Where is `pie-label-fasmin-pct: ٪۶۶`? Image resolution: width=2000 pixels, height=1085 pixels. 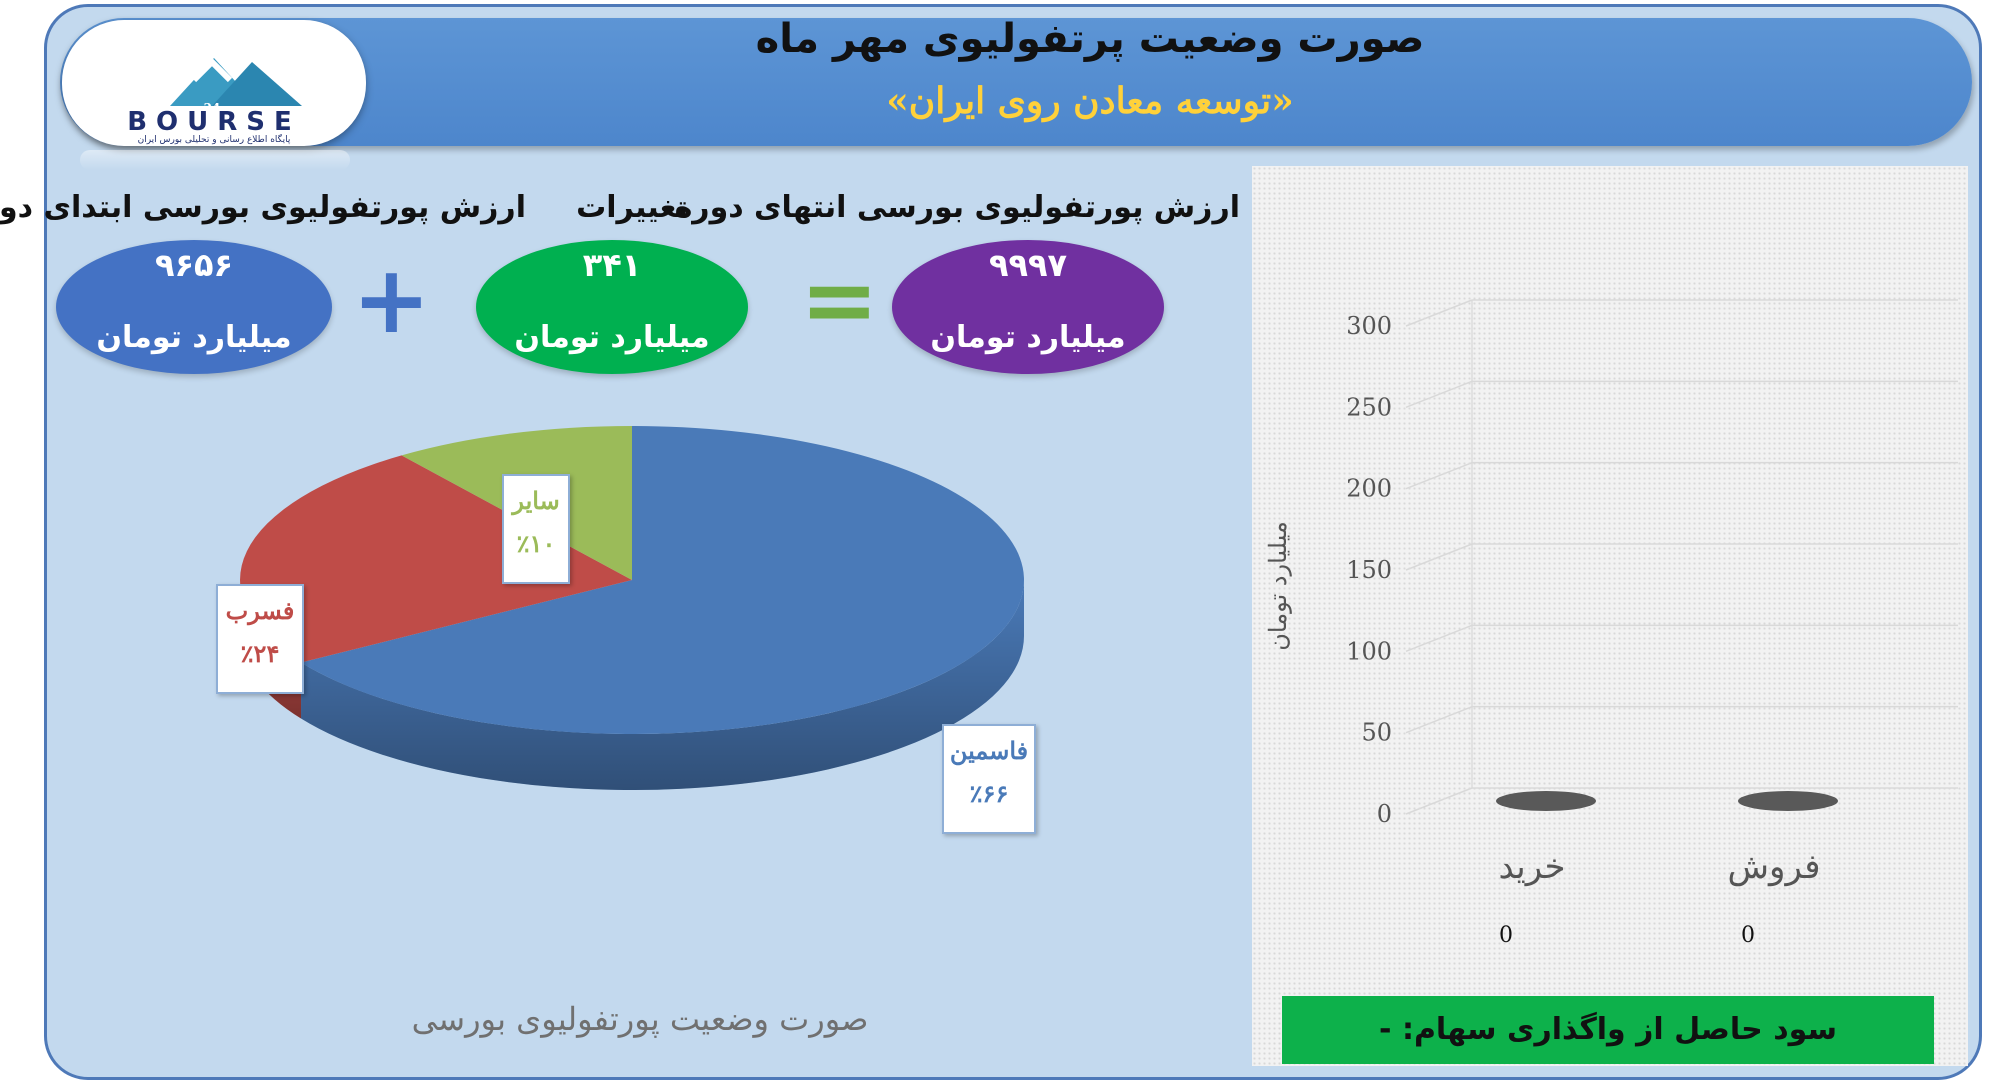
pie-label-fasmin-pct: ٪۶۶ is located at coordinates (989, 793).